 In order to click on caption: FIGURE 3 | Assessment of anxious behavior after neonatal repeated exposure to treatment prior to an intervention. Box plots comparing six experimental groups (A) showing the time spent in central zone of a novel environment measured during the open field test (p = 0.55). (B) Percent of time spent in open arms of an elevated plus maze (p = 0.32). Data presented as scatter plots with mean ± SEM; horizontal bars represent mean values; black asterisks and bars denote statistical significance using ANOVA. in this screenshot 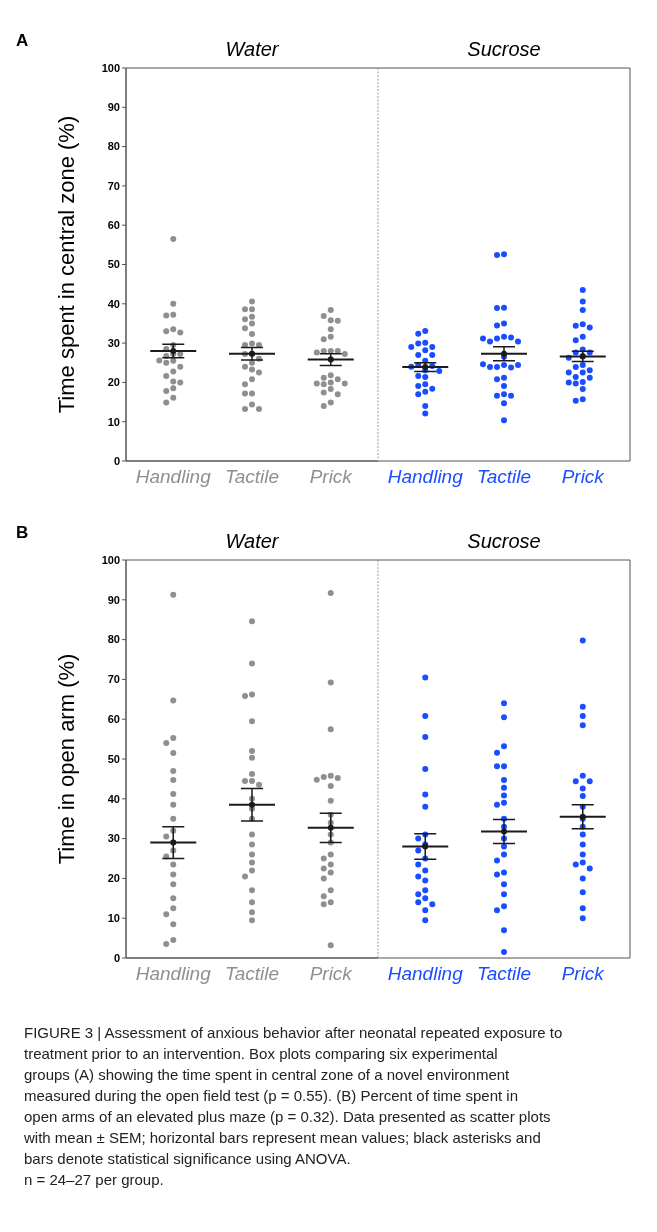, I will do `click(293, 1095)`.